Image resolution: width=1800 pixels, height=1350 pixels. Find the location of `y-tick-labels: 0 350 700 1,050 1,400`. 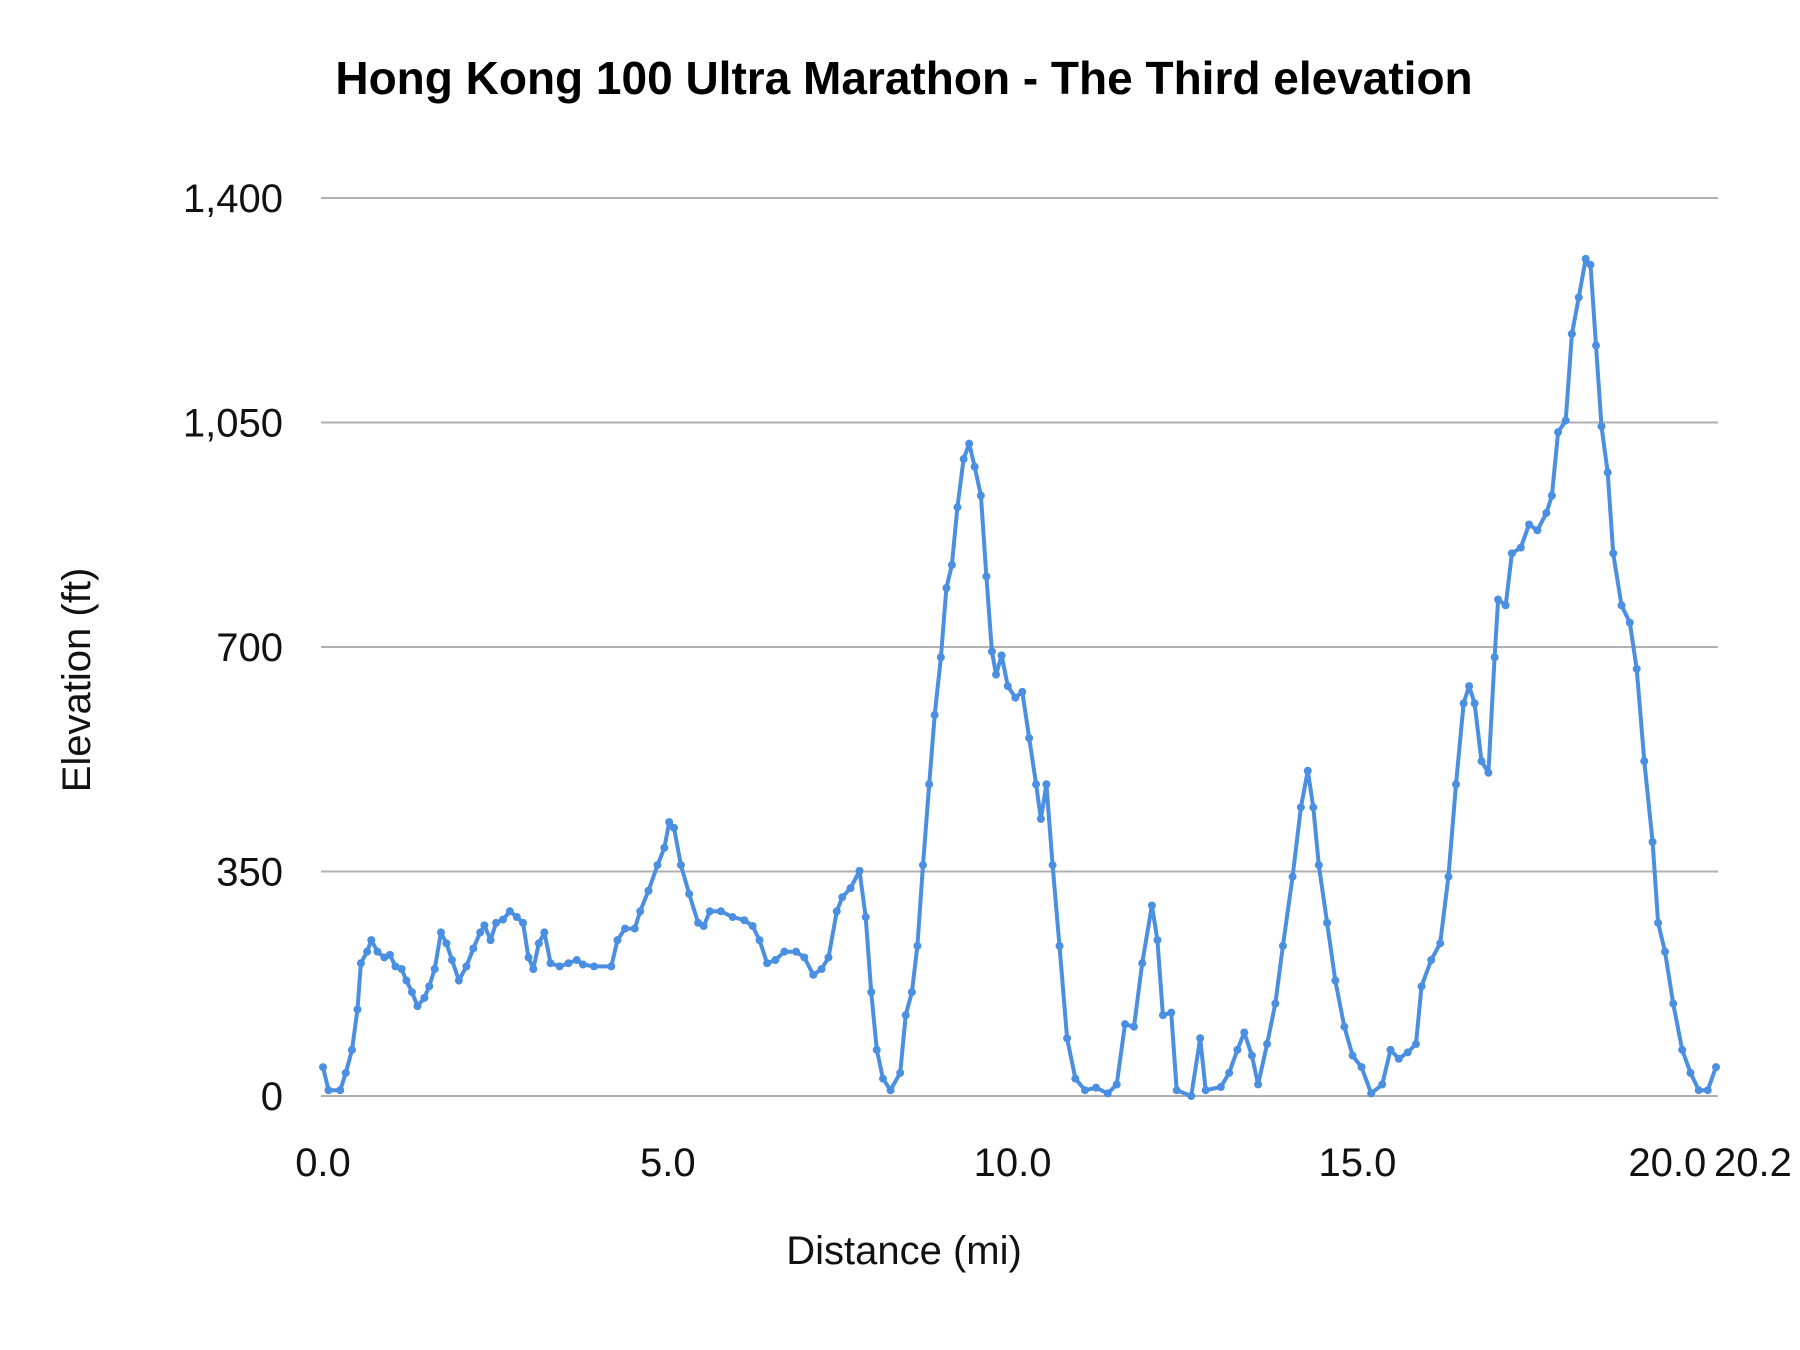

y-tick-labels: 0 350 700 1,050 1,400 is located at coordinates (233, 648).